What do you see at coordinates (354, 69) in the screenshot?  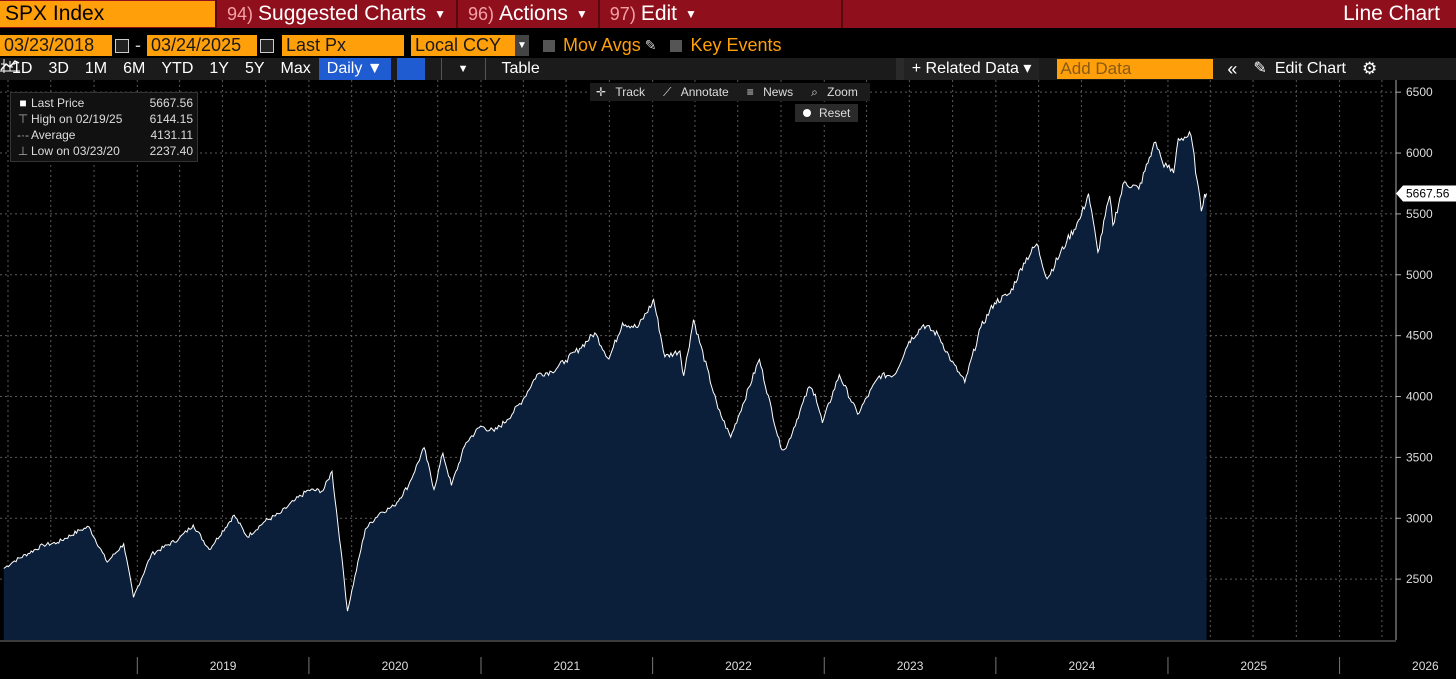 I see `frequency-selector: Daily ▼` at bounding box center [354, 69].